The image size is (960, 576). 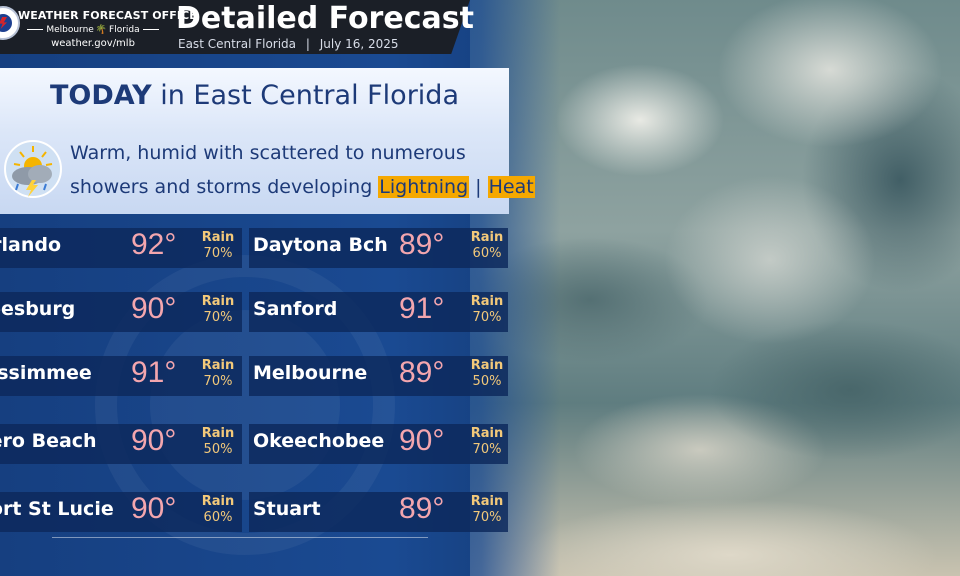 What do you see at coordinates (511, 187) in the screenshot?
I see `hazard-heat-badge: Heat` at bounding box center [511, 187].